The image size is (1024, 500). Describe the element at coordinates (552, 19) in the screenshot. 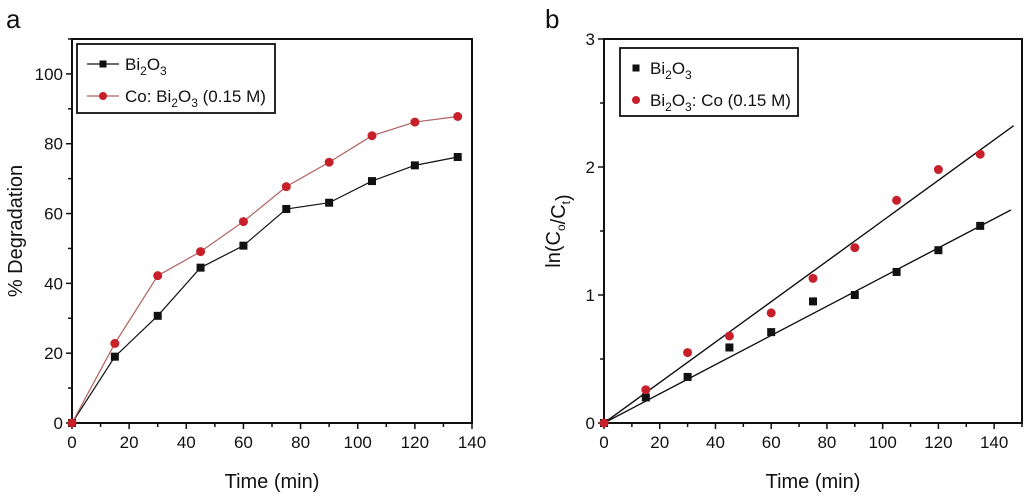

I see `panel-label: b` at that location.